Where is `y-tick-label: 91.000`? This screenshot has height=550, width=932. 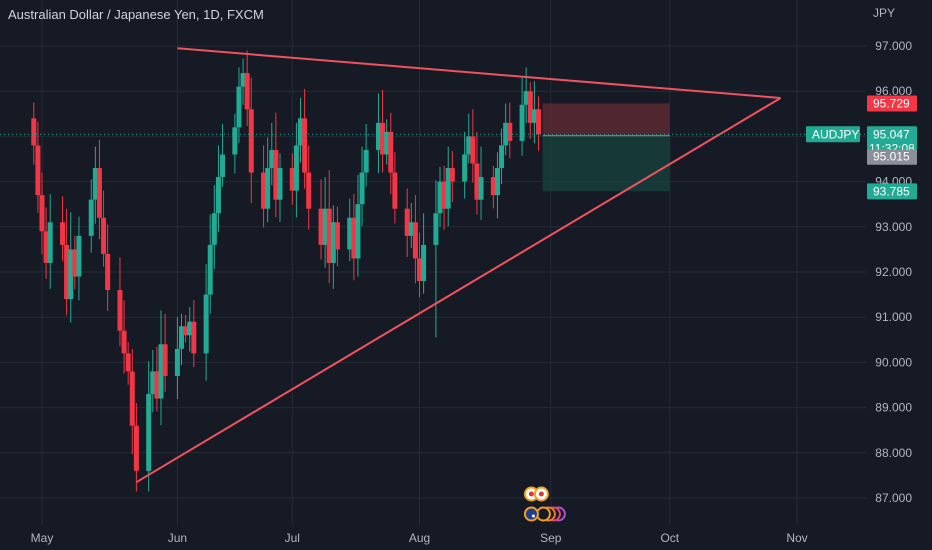 y-tick-label: 91.000 is located at coordinates (893, 317).